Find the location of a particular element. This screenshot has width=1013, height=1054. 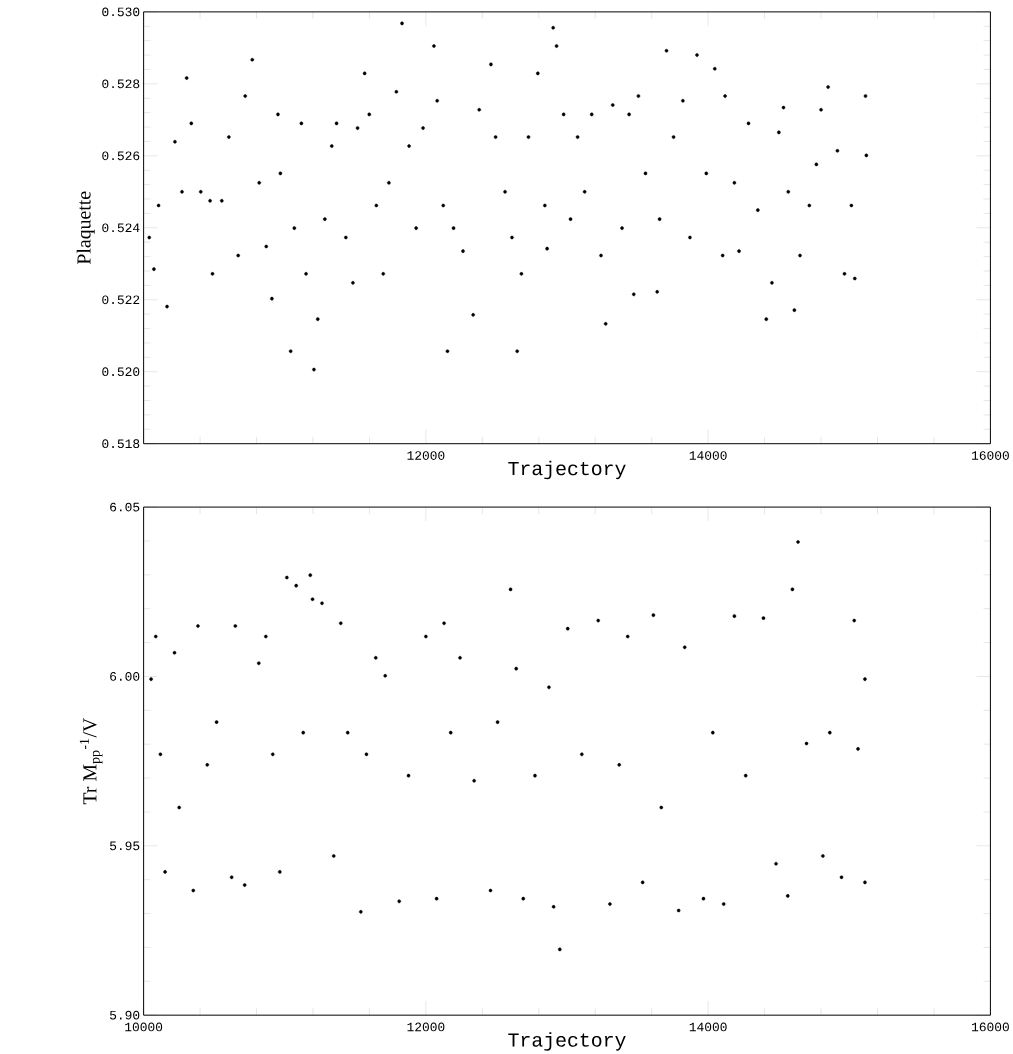

y-axis-title: Tr M$_{pp}$$^{-1}$/V is located at coordinates (91, 761).